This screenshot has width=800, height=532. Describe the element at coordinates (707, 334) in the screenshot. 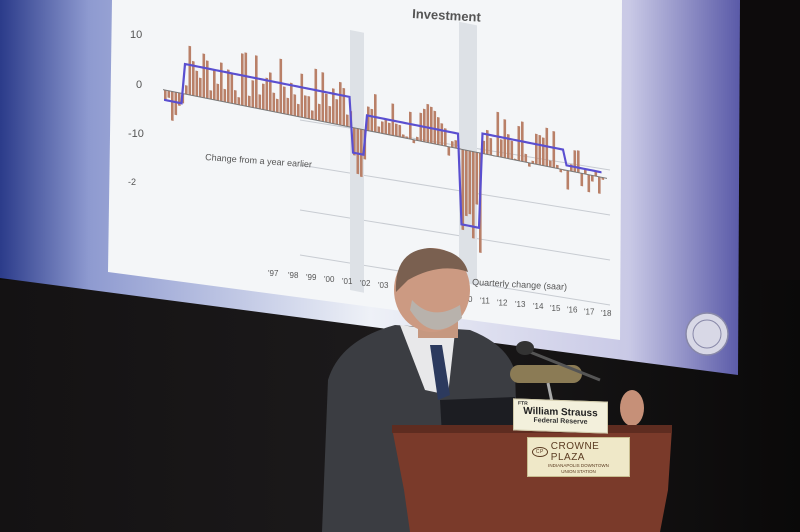

I see `federal-reserve-seal` at that location.